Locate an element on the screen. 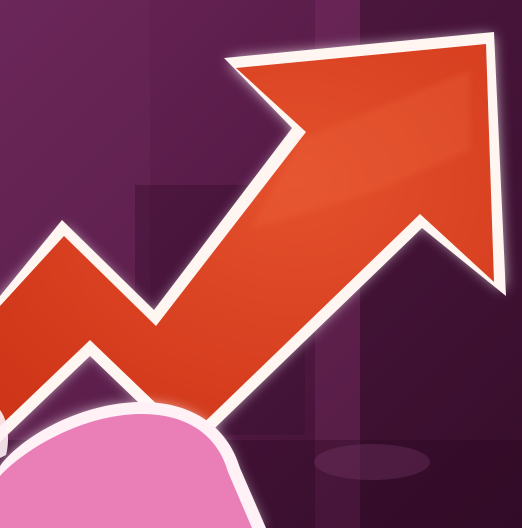 Image resolution: width=522 pixels, height=528 pixels. arrow-highlight is located at coordinates (360, 150).